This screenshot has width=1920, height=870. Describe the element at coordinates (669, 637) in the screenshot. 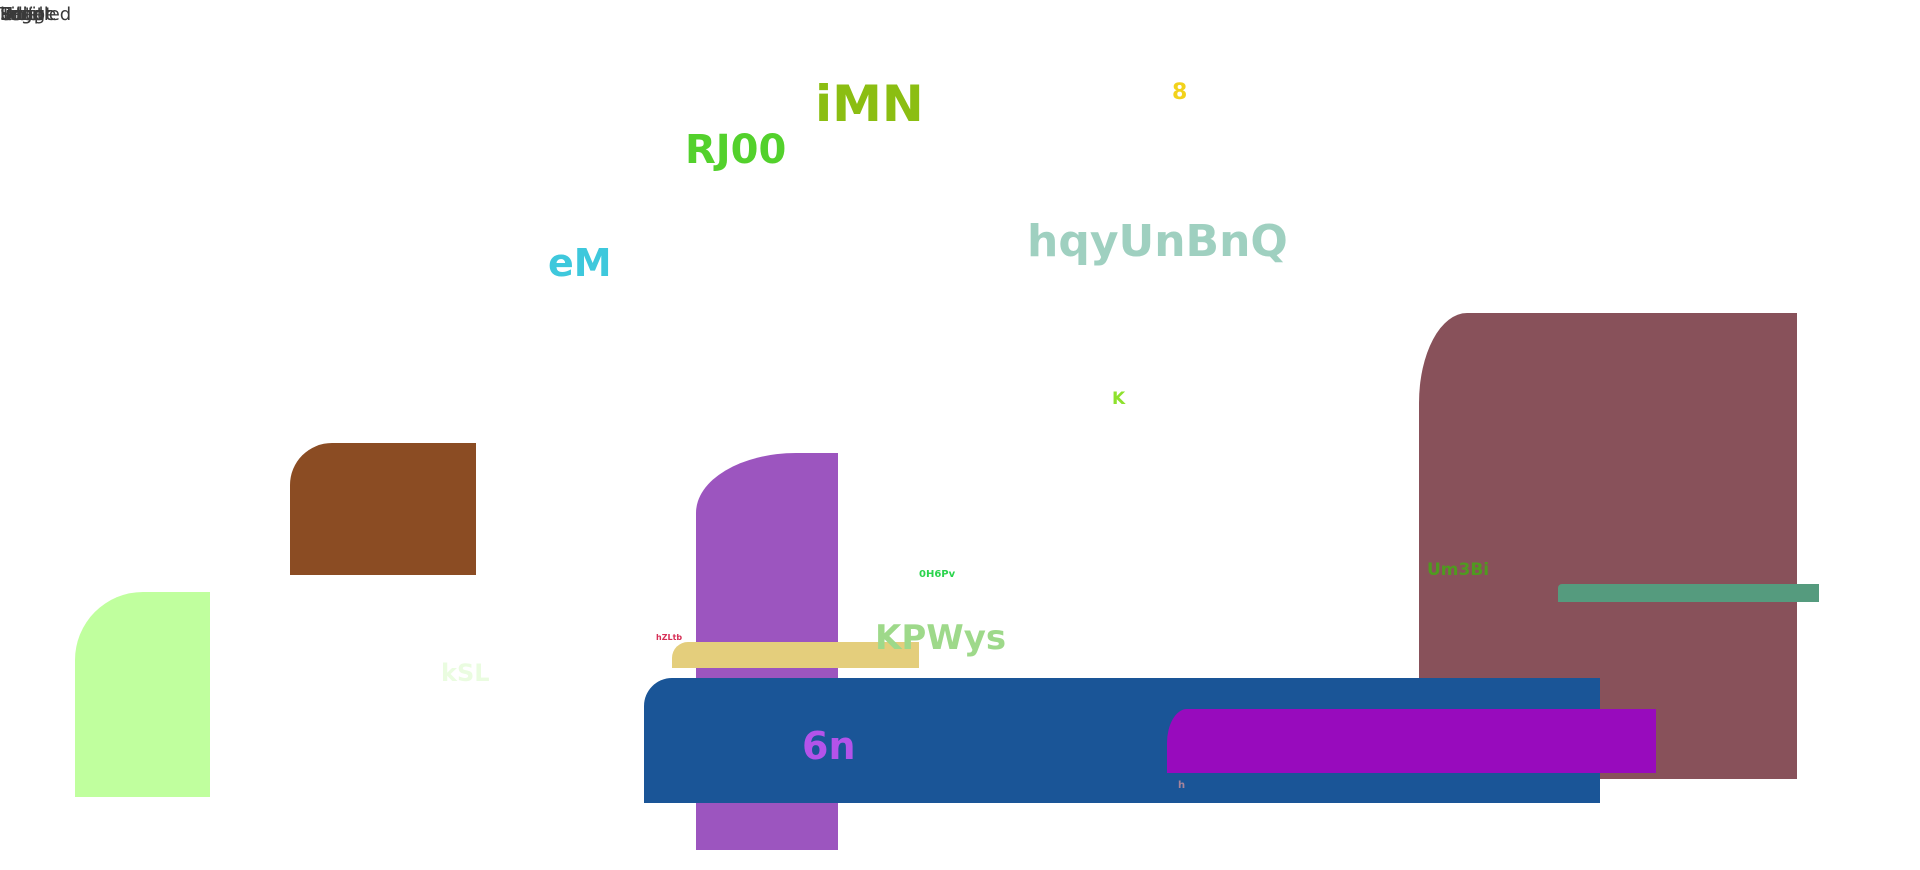

I see `text-hzltb: hZLtb` at that location.